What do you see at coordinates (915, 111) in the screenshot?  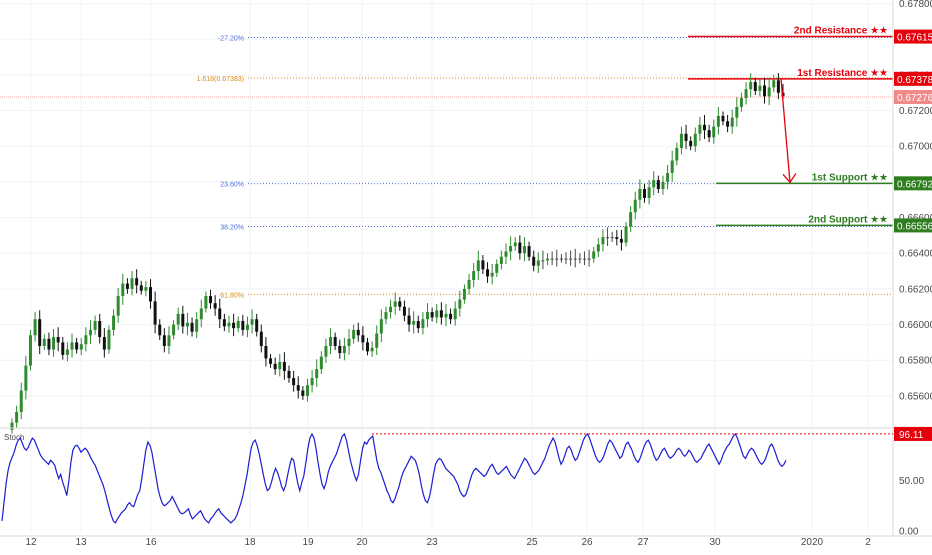 I see `price-tick-label: 0.67200` at bounding box center [915, 111].